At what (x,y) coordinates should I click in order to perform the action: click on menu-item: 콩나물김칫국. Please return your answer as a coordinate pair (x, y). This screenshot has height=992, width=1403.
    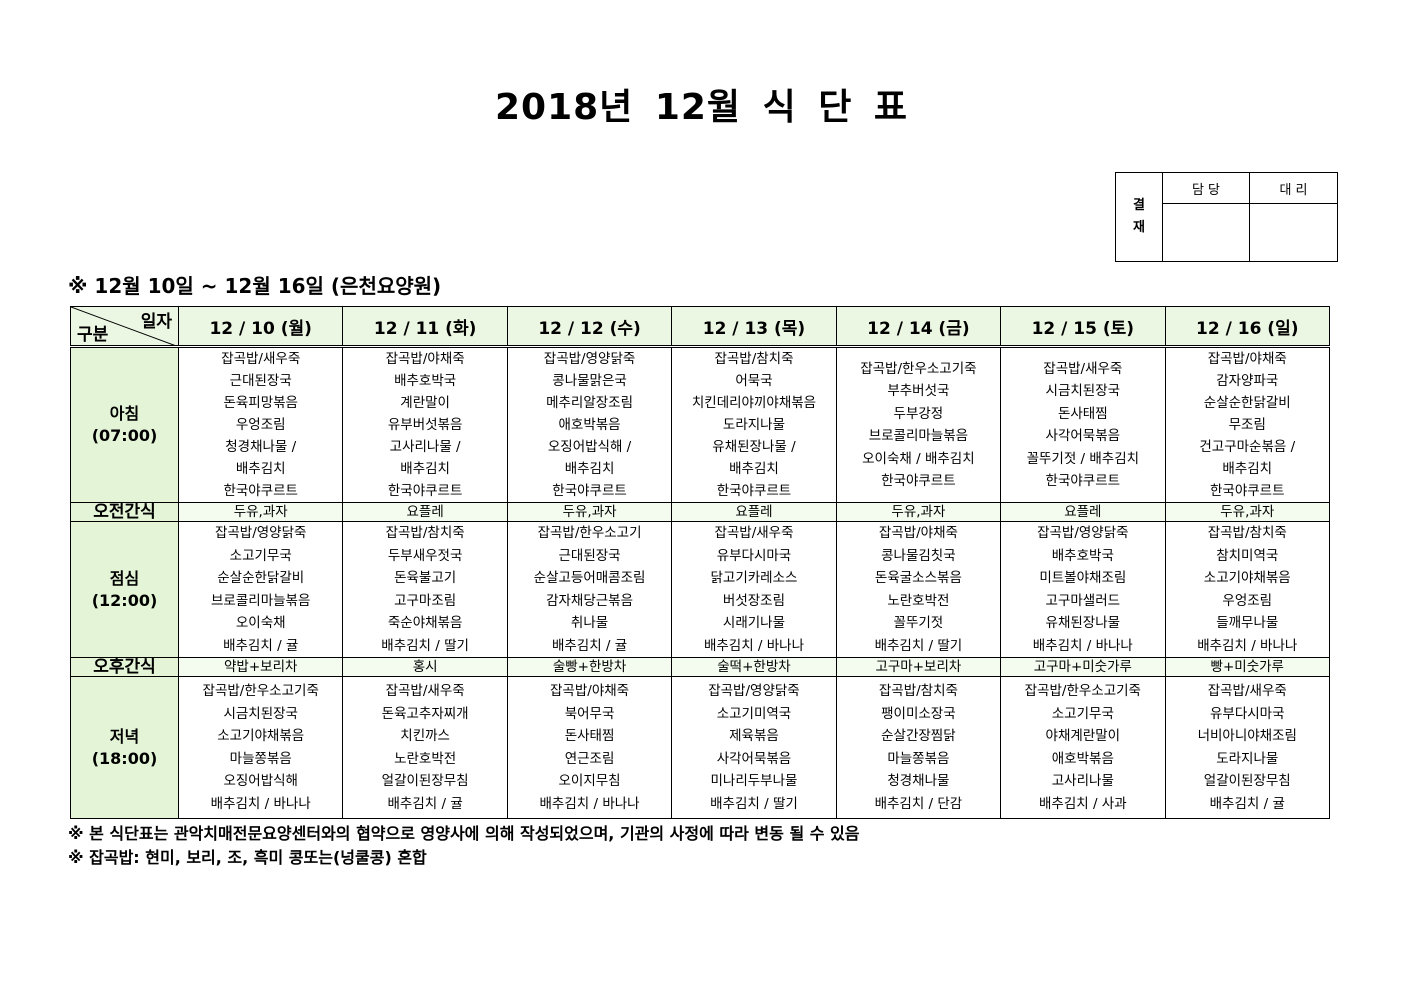
    Looking at the image, I should click on (918, 555).